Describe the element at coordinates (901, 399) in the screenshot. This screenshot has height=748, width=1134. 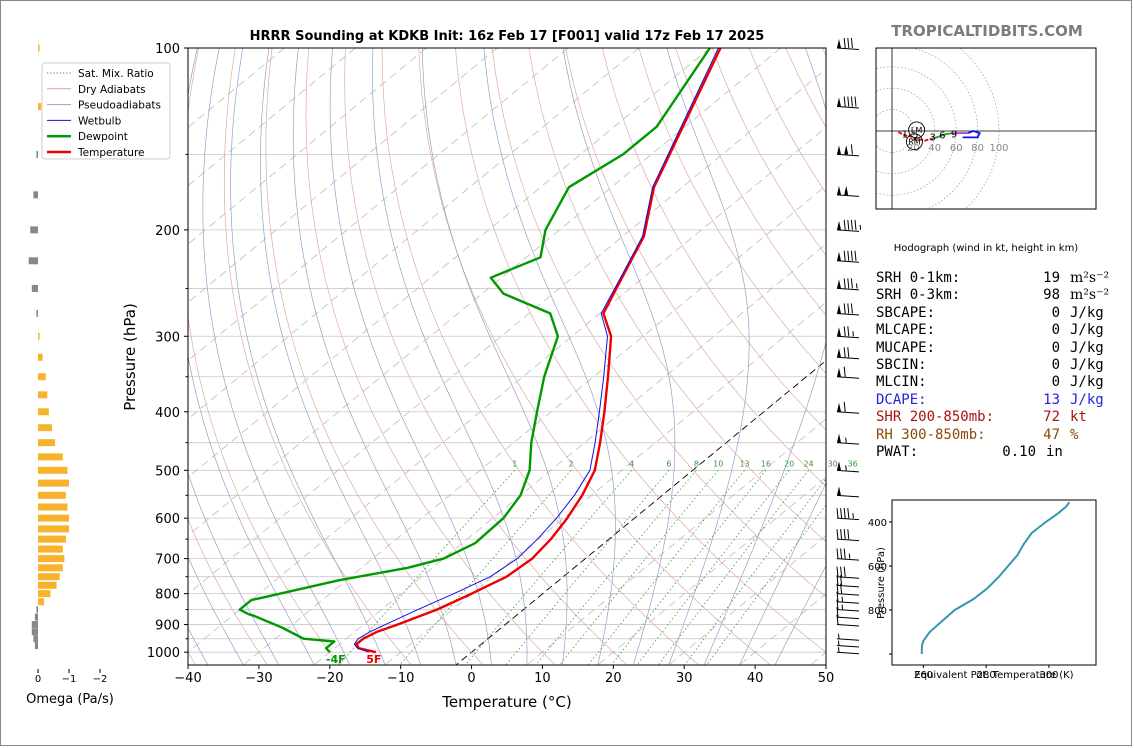
I see `param-label: DCAPE:` at that location.